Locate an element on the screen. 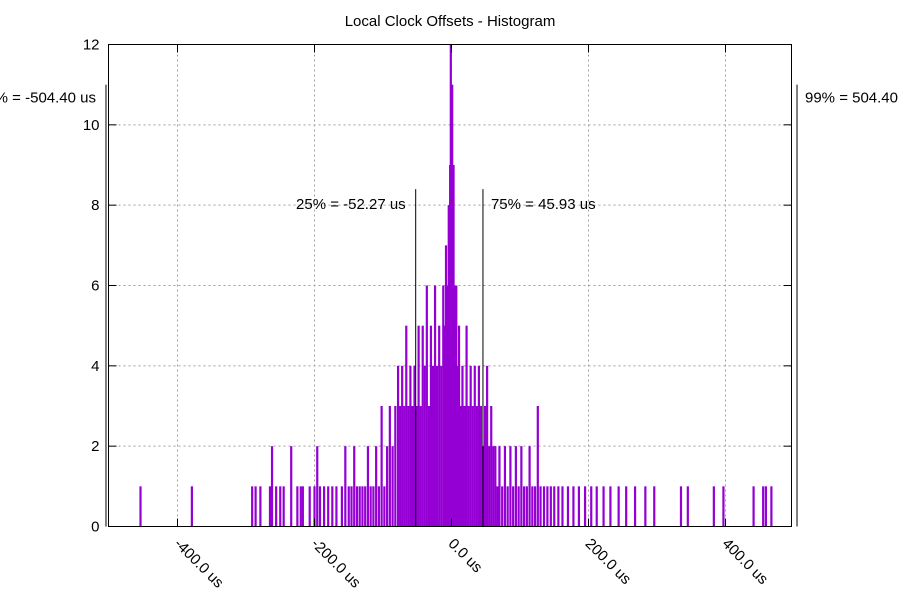 The height and width of the screenshot is (600, 900). y-tick-label: 6 is located at coordinates (95, 286).